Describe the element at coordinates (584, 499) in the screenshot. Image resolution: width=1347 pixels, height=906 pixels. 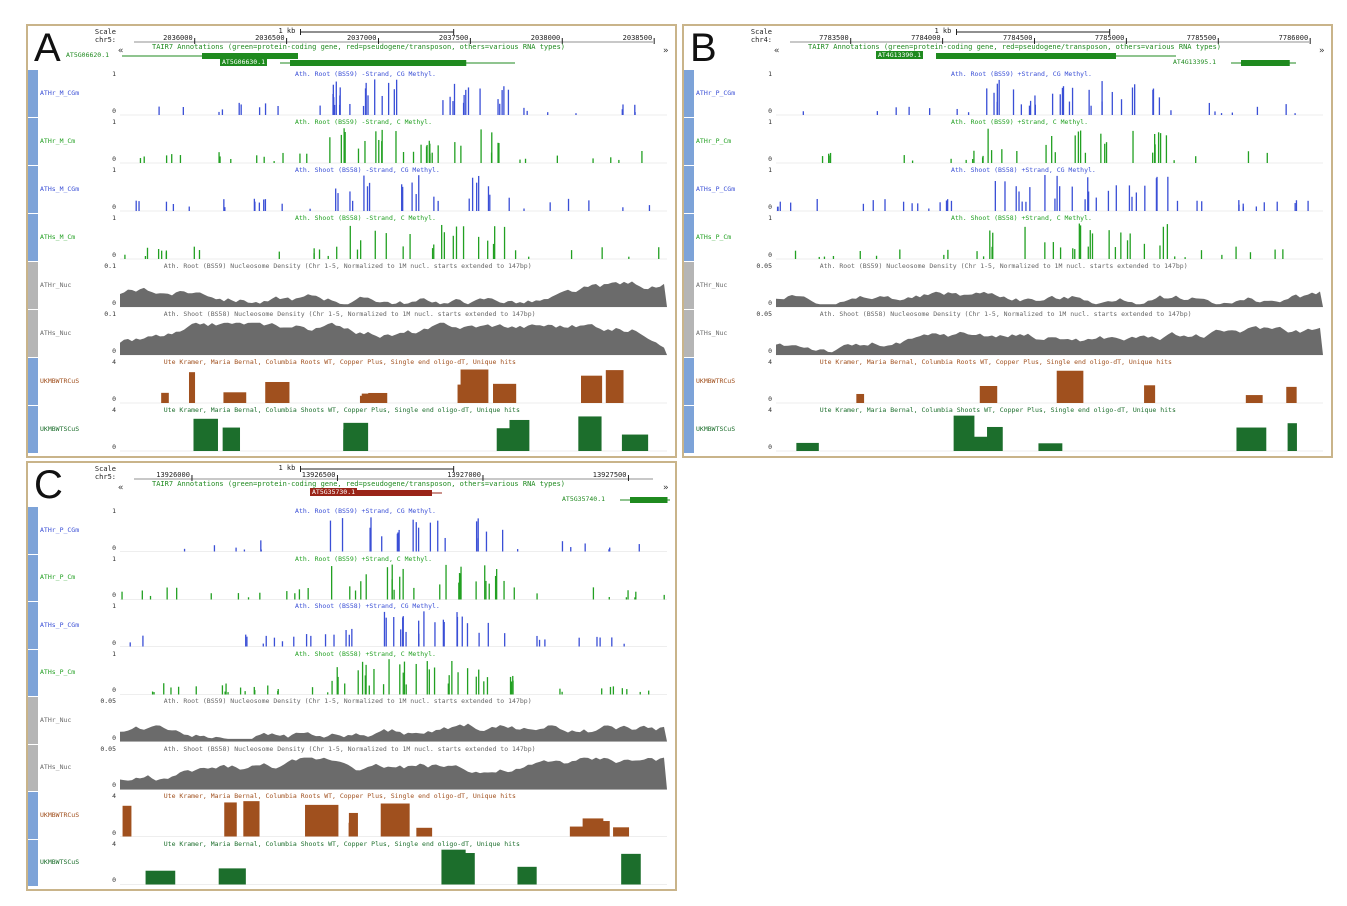
I see `gene-name-label: AT5G35740.1` at that location.